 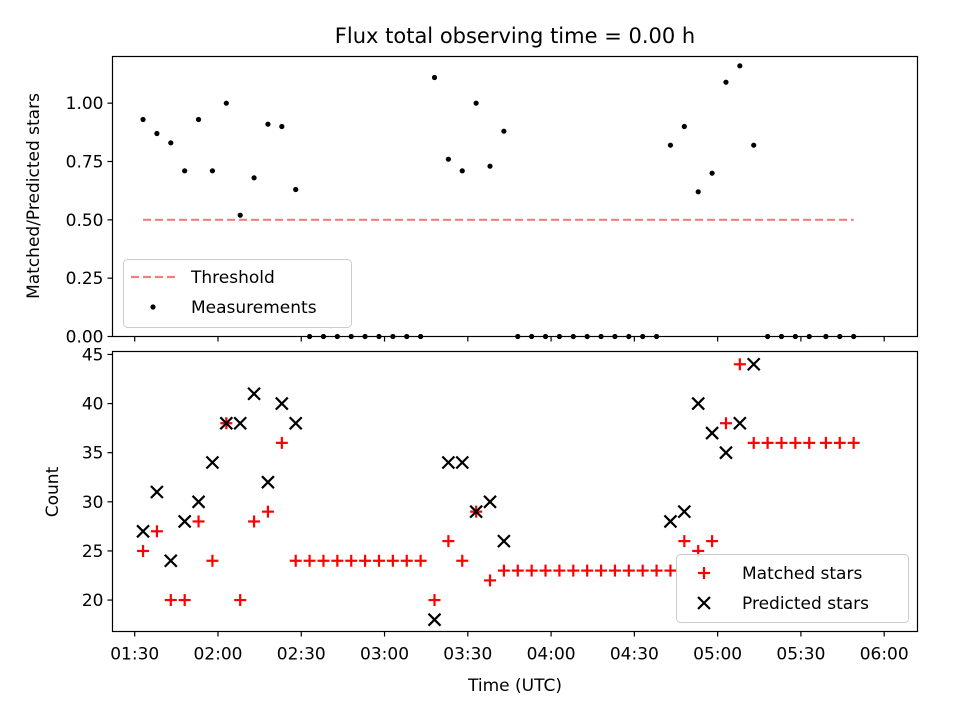 I want to click on ratio-x-axis, so click(x=509, y=339).